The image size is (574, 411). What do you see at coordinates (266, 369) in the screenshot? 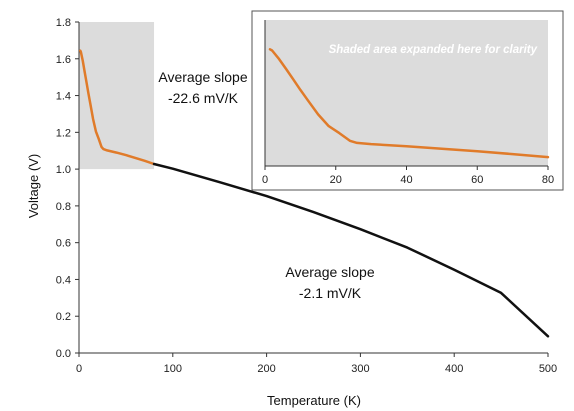
I see `x-tick-label: 200` at bounding box center [266, 369].